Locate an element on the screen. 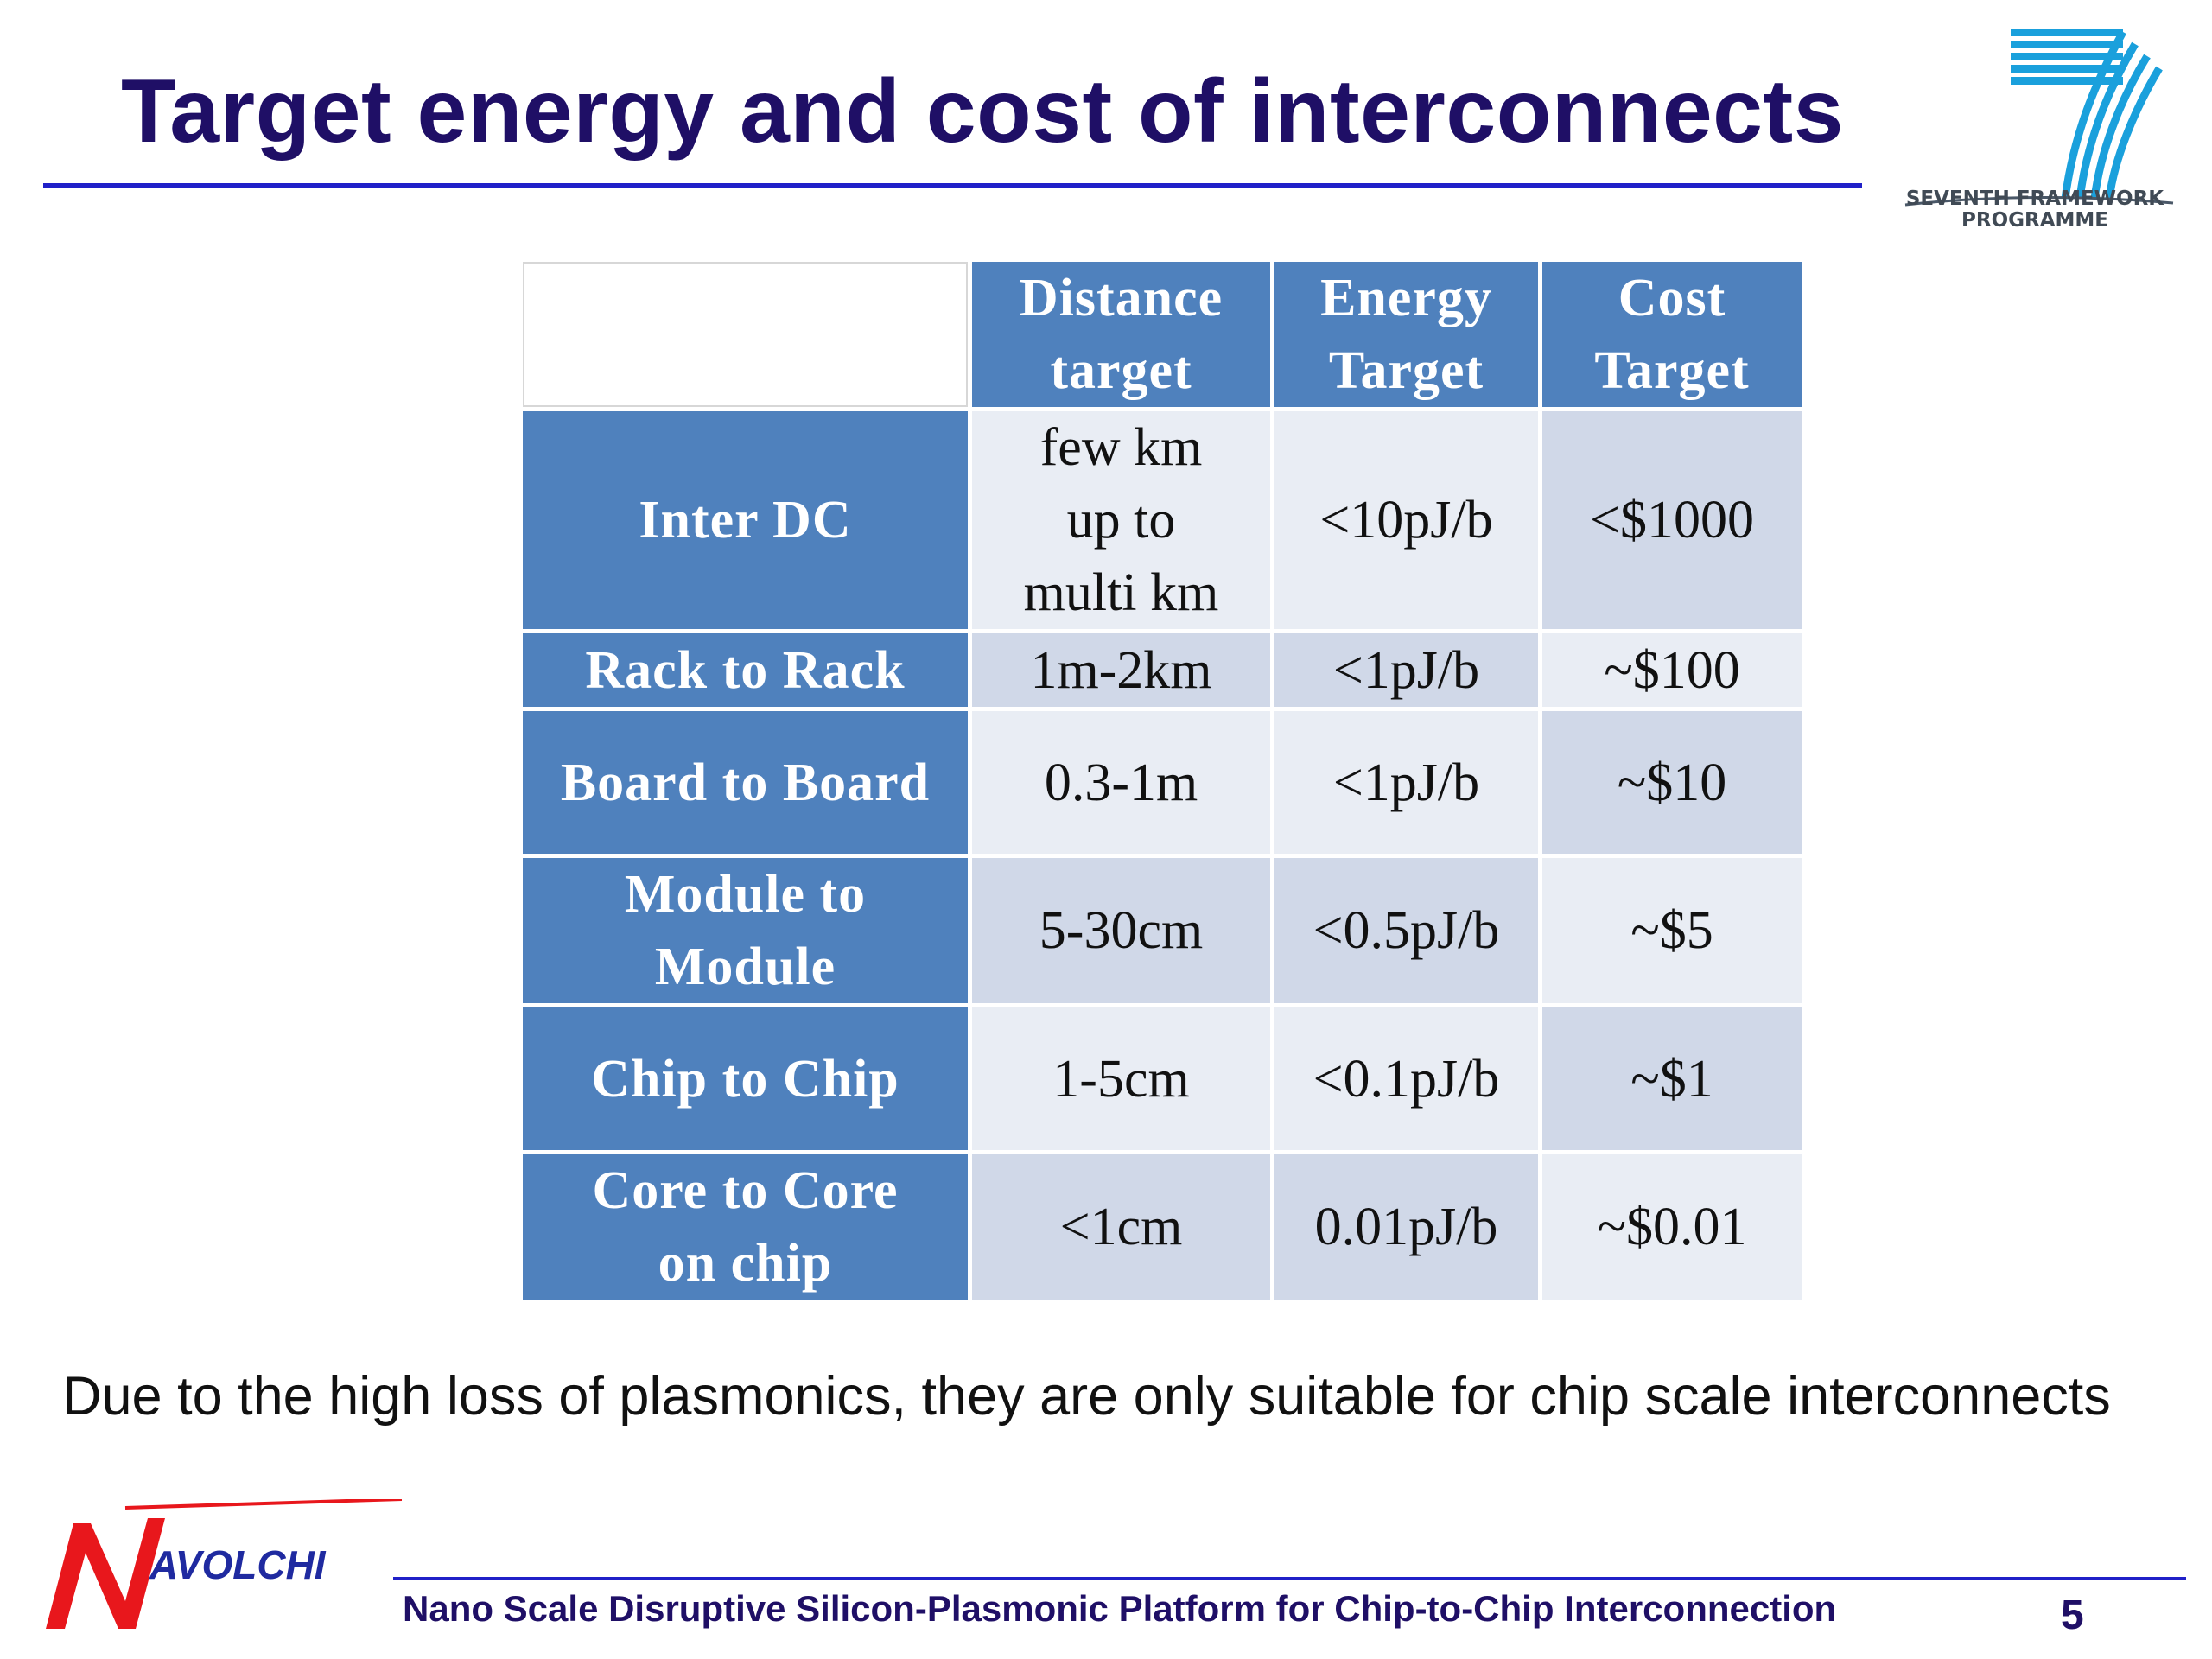  row-label-line: Board to Board is located at coordinates (745, 782).